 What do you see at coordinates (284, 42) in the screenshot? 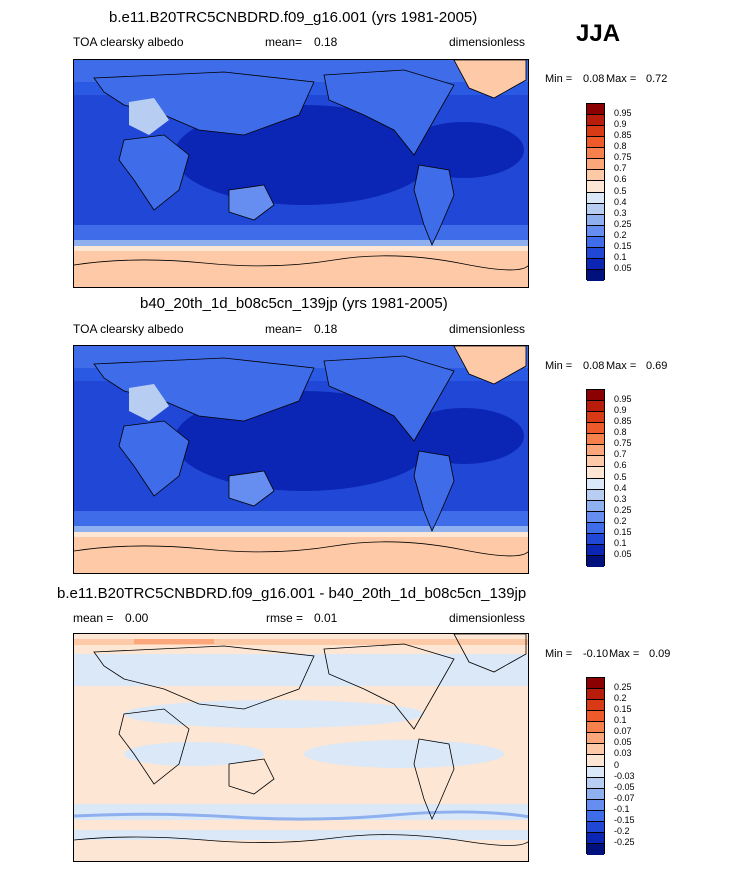
I see `panel1-mean-label: mean=` at bounding box center [284, 42].